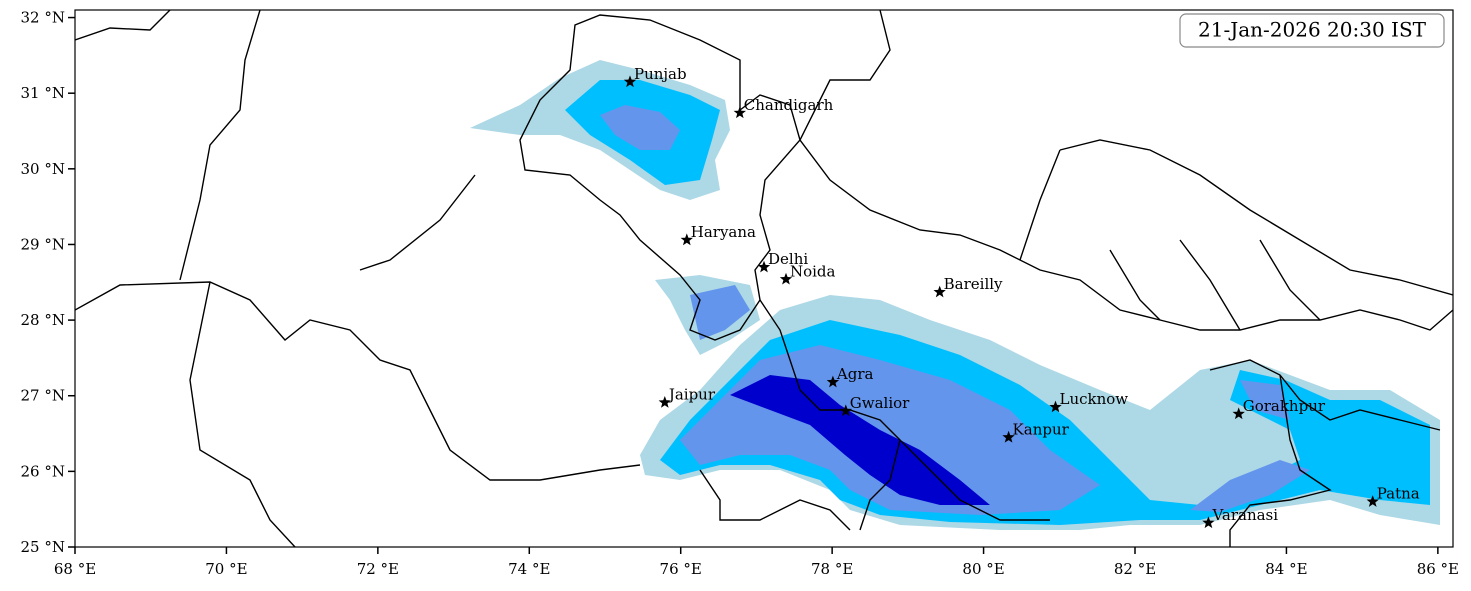 The height and width of the screenshot is (591, 1471). I want to click on timestamp-box, so click(1312, 30).